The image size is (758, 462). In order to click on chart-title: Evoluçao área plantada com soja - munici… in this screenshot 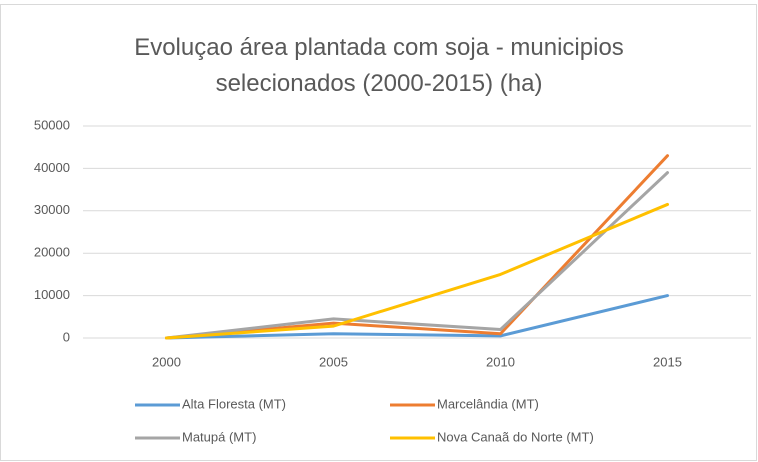, I will do `click(379, 65)`.